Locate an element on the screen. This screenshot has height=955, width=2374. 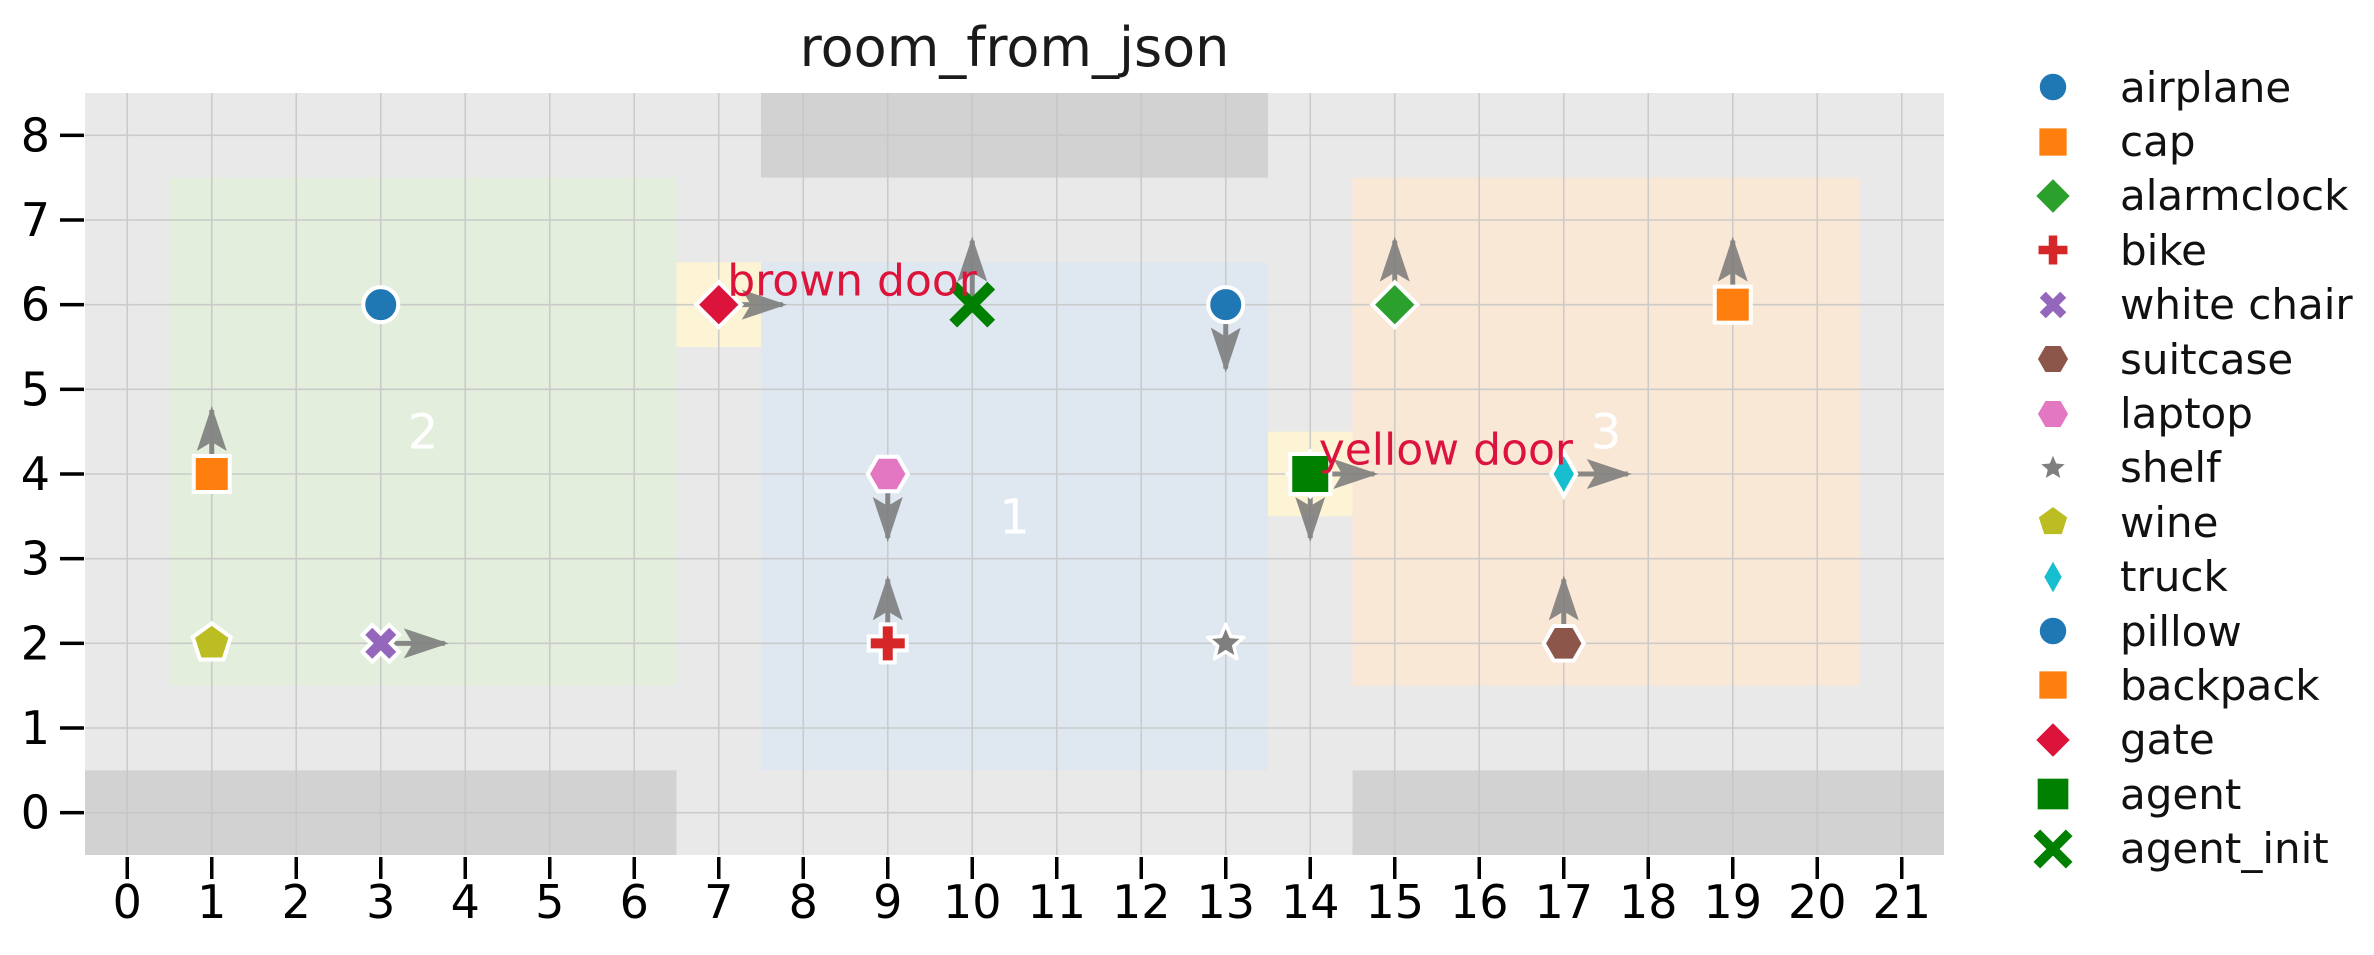
marker-gate-shape is located at coordinates (719, 304).